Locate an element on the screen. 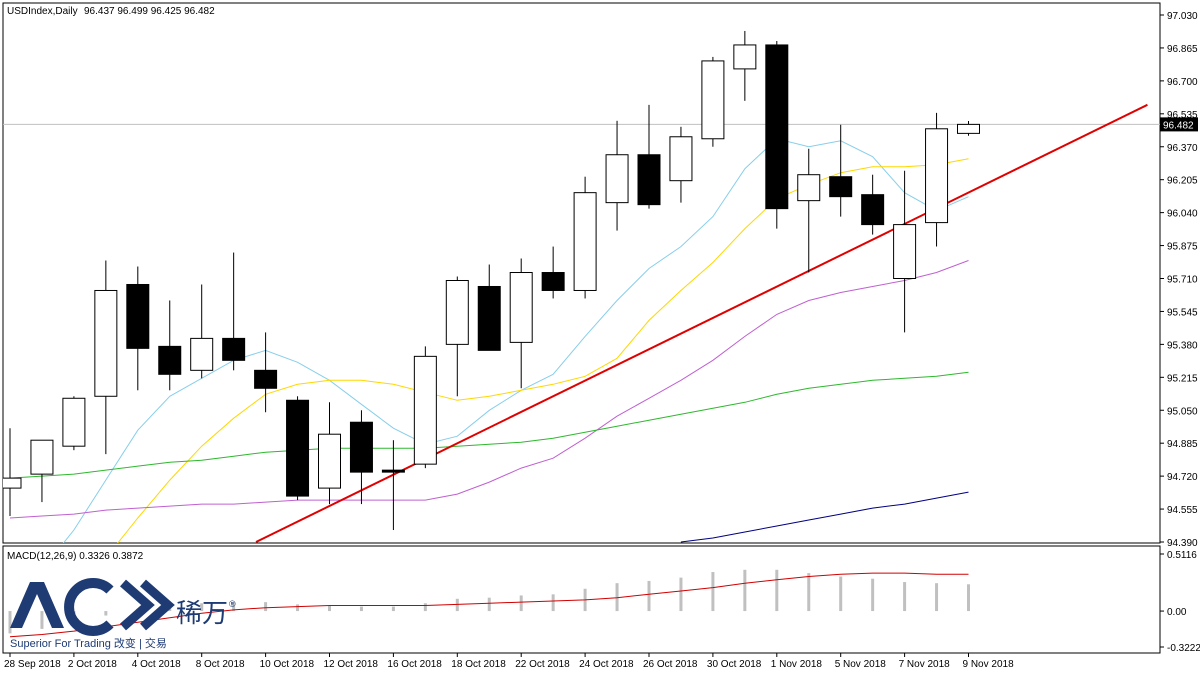 The image size is (1200, 675). price-tick-label: 96.535 is located at coordinates (1182, 115).